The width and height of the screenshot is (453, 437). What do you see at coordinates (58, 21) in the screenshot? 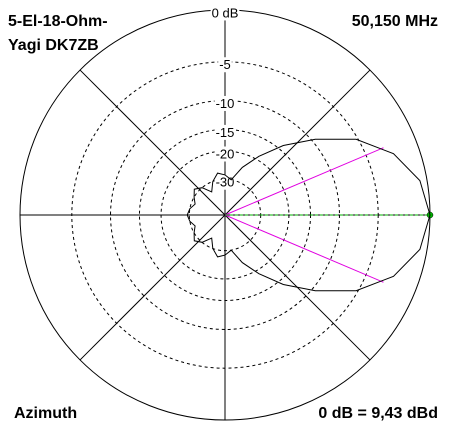
I see `title-line: 5-El-18-Ohm-` at bounding box center [58, 21].